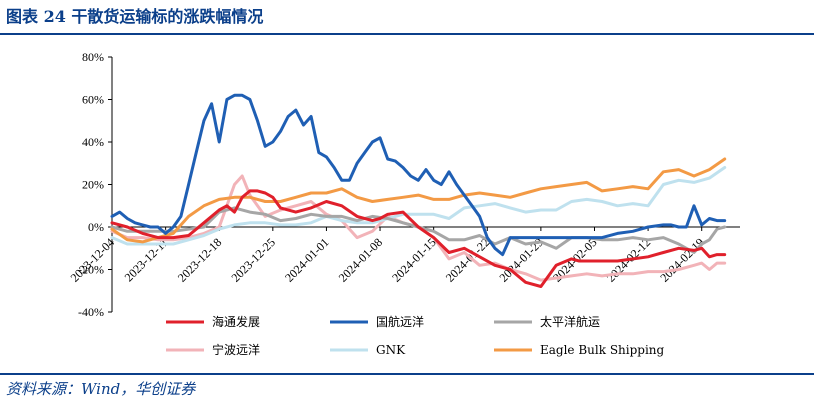  I want to click on y-tick-label: -40%, so click(91, 312).